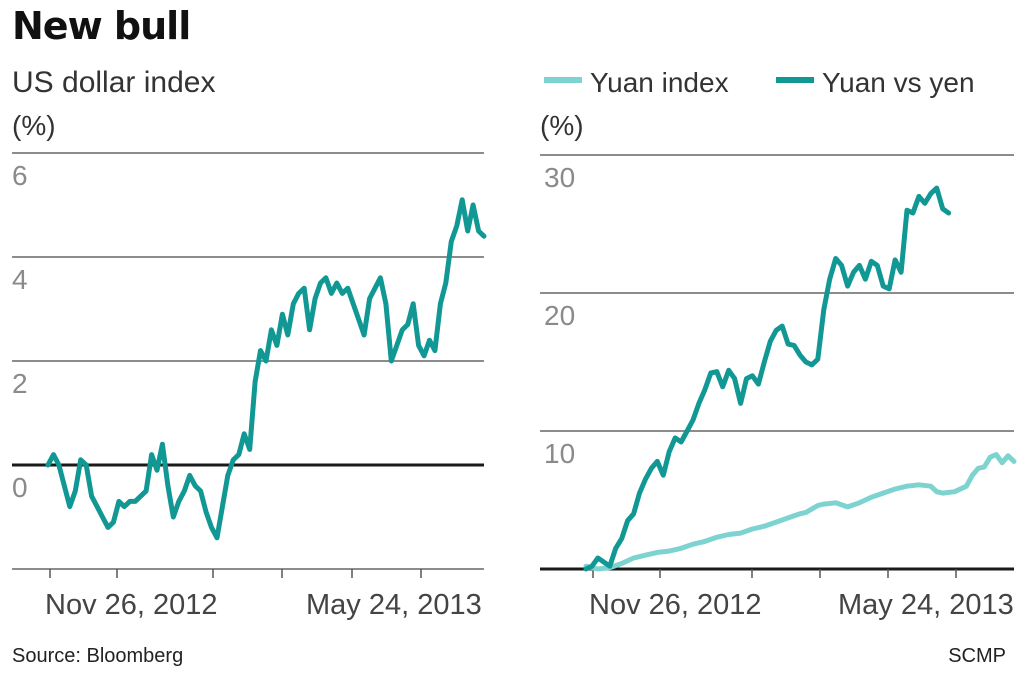 The image size is (1020, 680). I want to click on left-chart-title: US dollar index, so click(113, 82).